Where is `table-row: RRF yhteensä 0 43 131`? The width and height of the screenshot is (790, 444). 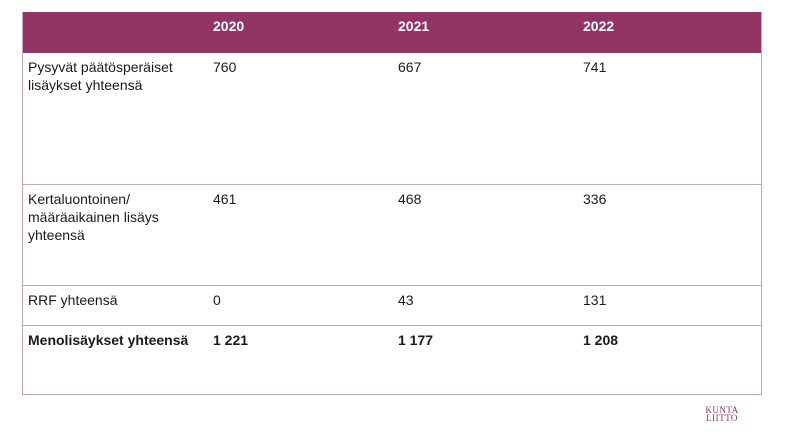 table-row: RRF yhteensä 0 43 131 is located at coordinates (392, 305).